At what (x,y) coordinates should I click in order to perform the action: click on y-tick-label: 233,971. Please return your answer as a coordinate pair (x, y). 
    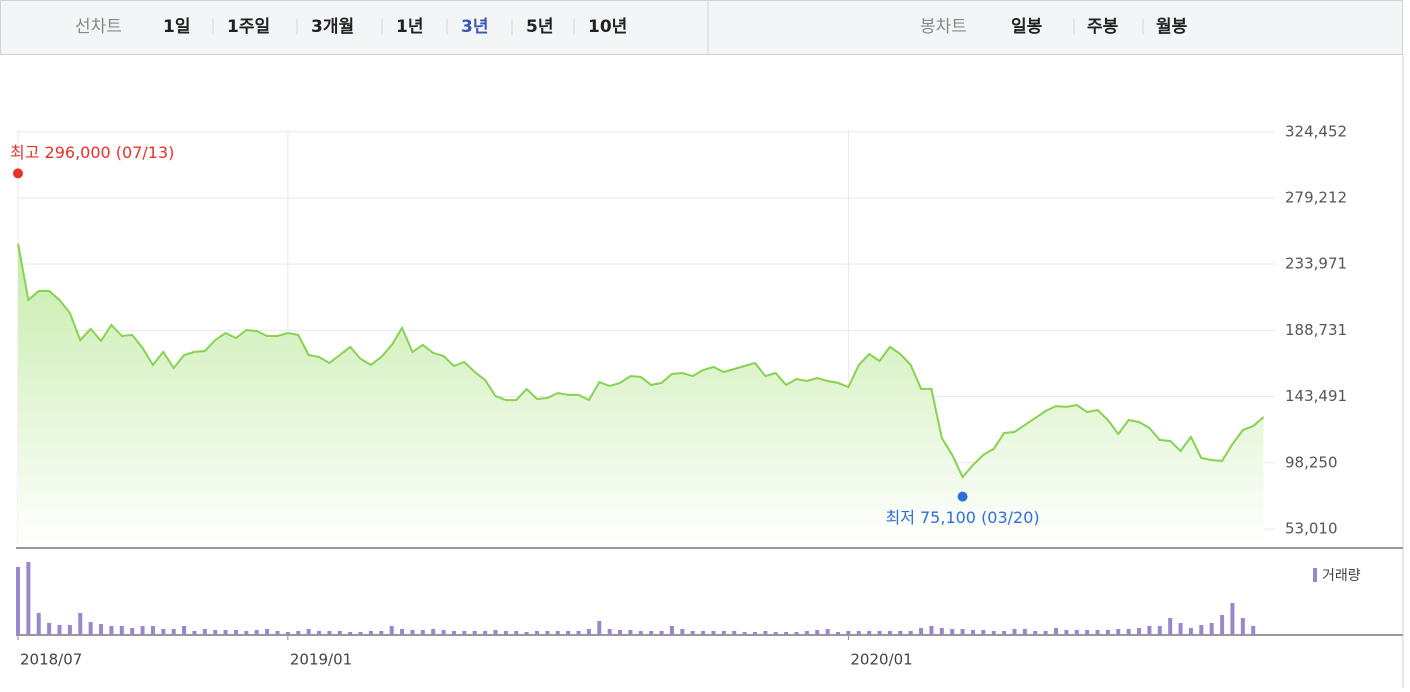
    Looking at the image, I should click on (1316, 264).